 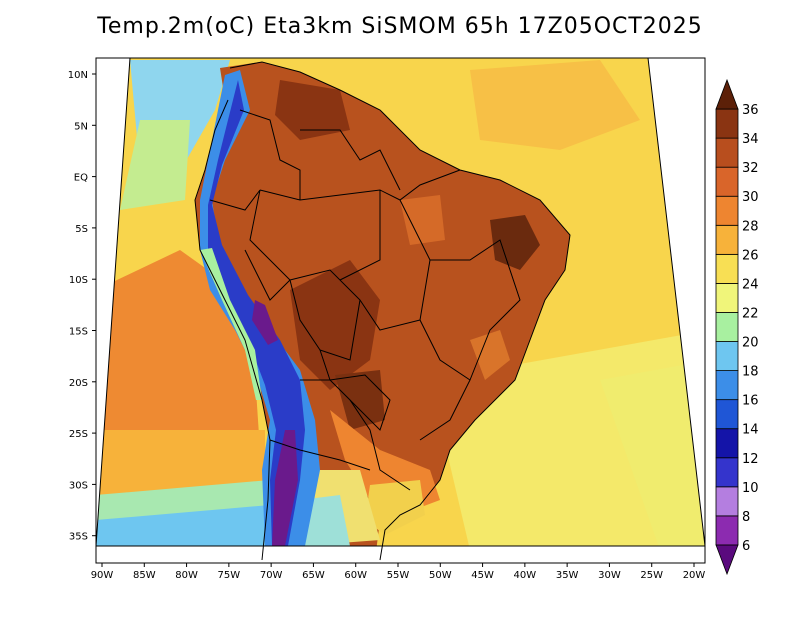 What do you see at coordinates (750, 372) in the screenshot?
I see `colorbar-label: 18` at bounding box center [750, 372].